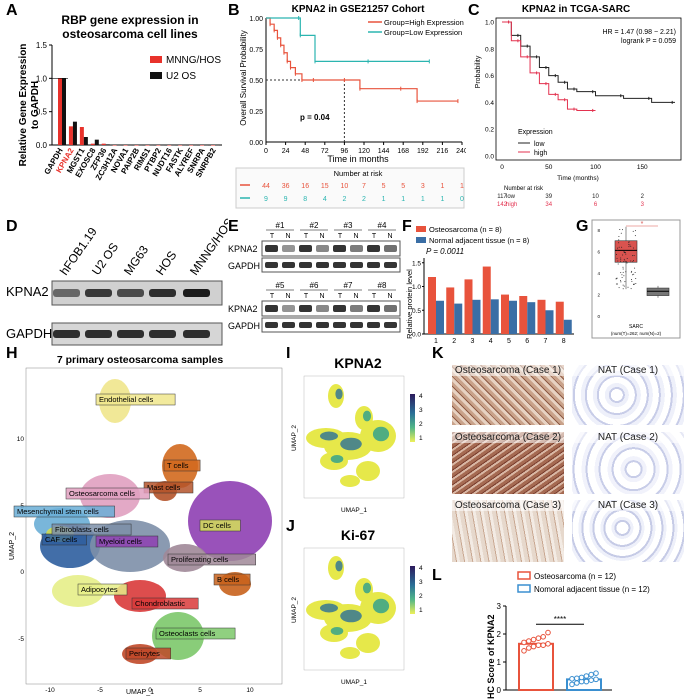  I want to click on c-xtick-label: 50, so click(549, 167).